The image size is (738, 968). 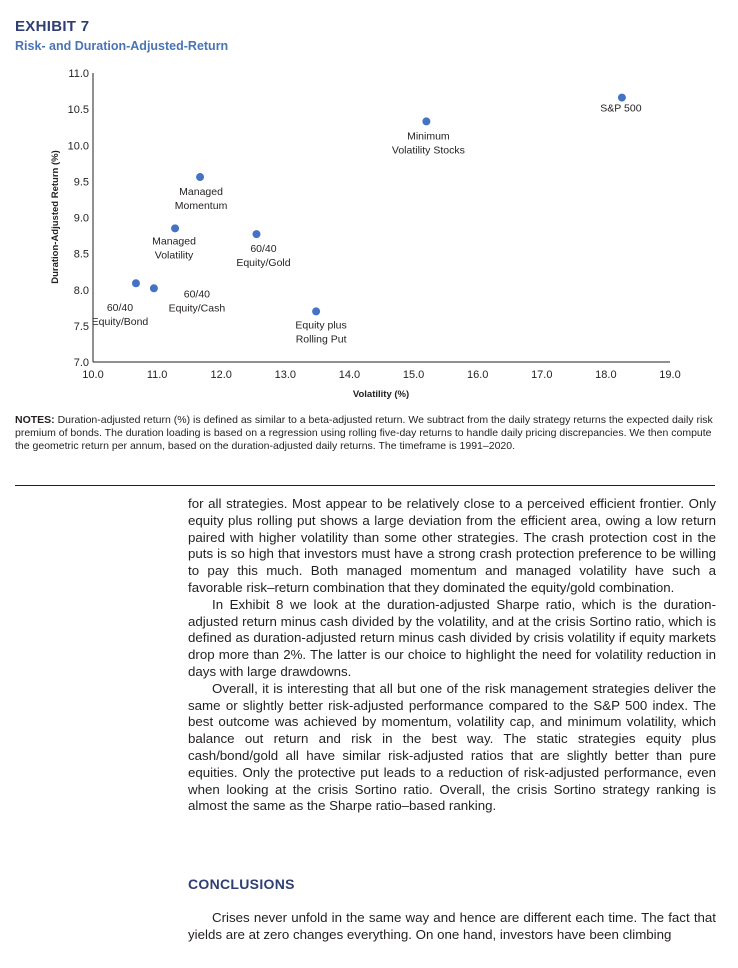 I want to click on point-label-line: Equity/Bond, so click(x=120, y=322).